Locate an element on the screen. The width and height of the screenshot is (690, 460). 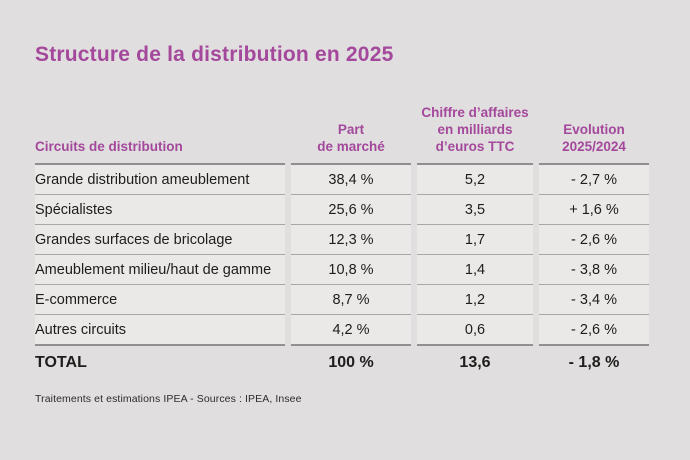
table-row: Spécialistes 25,6 % 3,5 + 1,6 % is located at coordinates (342, 210).